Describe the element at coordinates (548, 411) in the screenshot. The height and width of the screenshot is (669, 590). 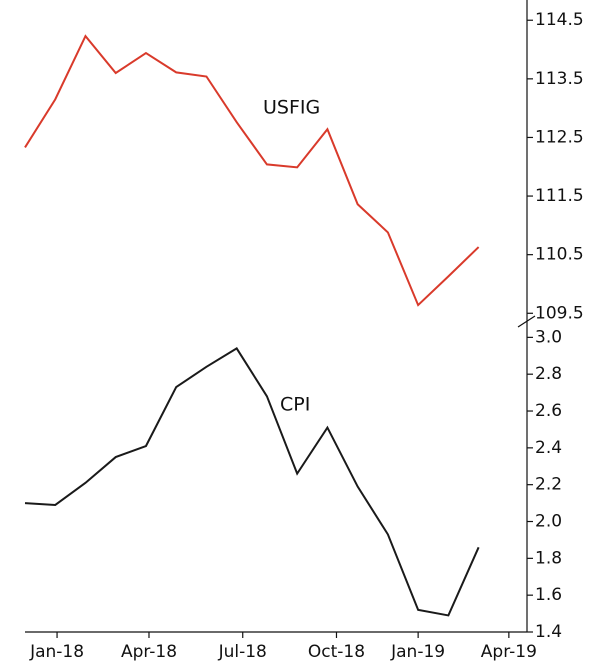
I see `y-tick-label: 2.6` at that location.